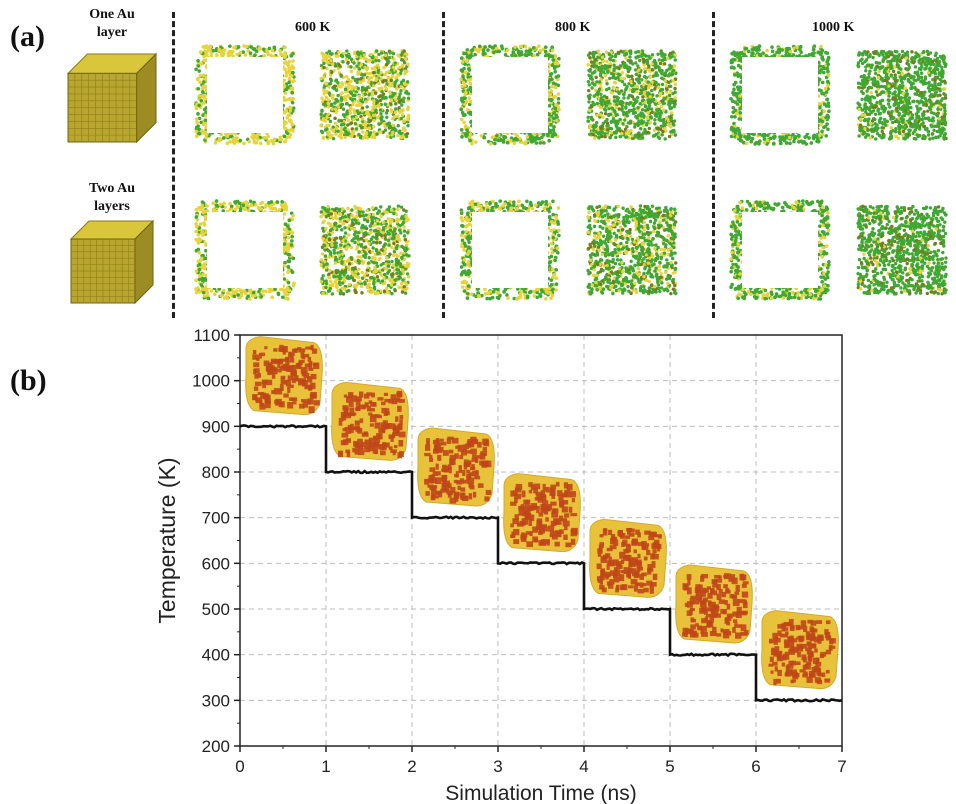  What do you see at coordinates (216, 518) in the screenshot?
I see `y-tick-label-5: 700` at bounding box center [216, 518].